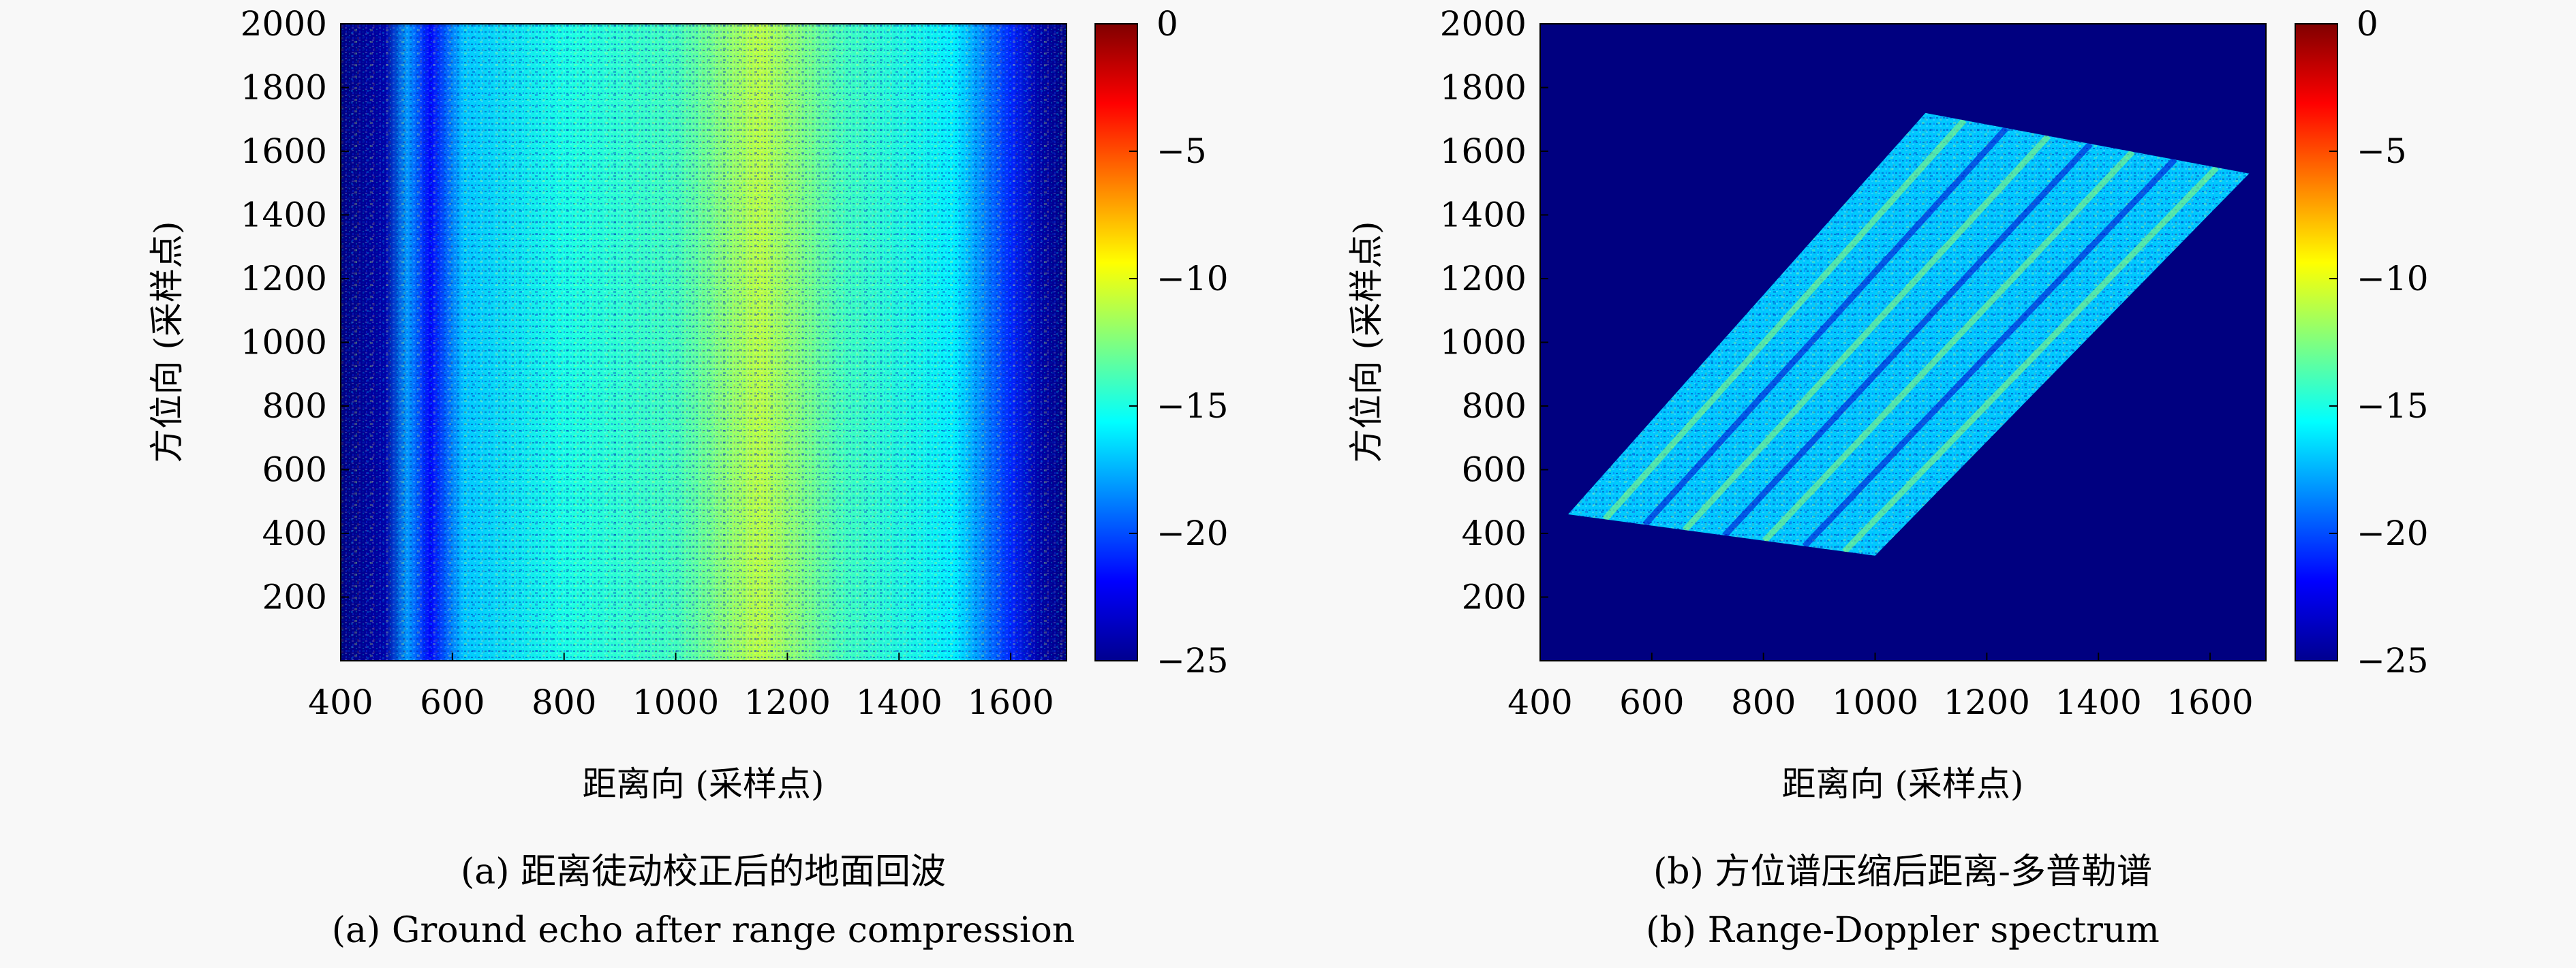  Describe the element at coordinates (703, 872) in the screenshot. I see `caption-cn: (a) 距离徒动校正后的地面回波` at that location.